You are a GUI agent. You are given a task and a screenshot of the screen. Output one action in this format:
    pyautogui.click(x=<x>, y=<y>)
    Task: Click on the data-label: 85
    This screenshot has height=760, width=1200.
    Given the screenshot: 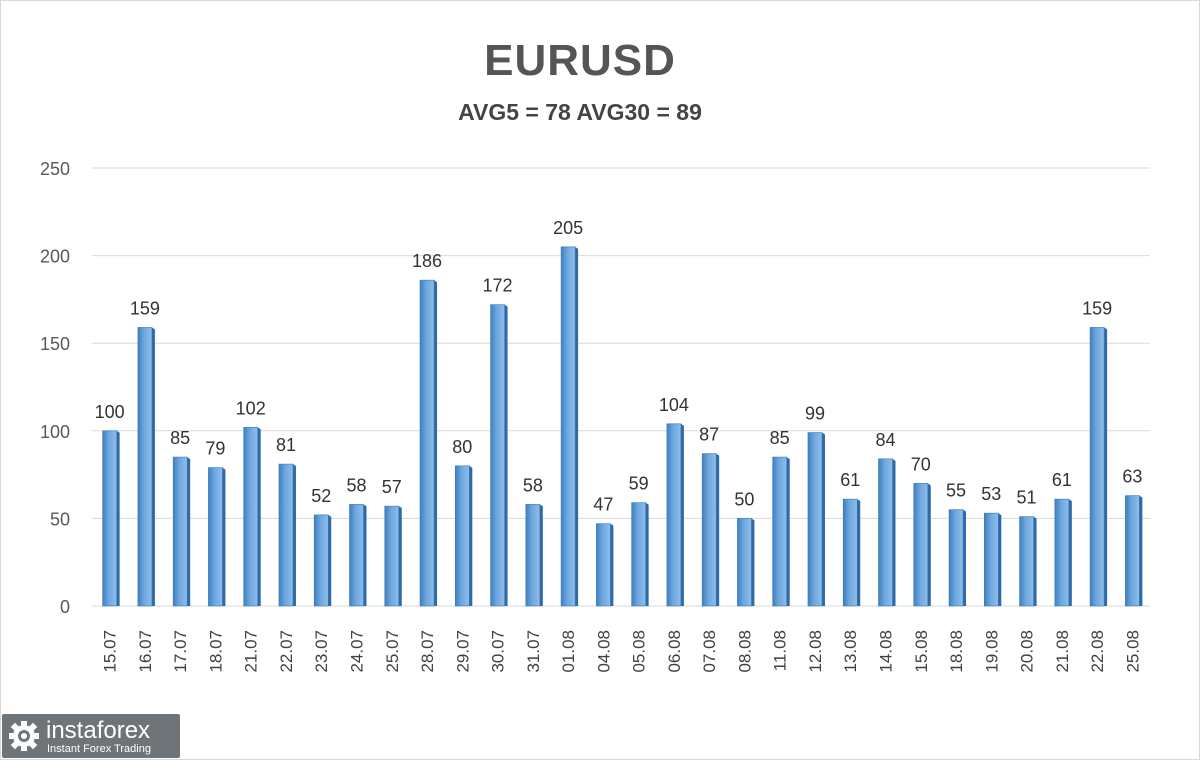 What is the action you would take?
    pyautogui.click(x=780, y=438)
    